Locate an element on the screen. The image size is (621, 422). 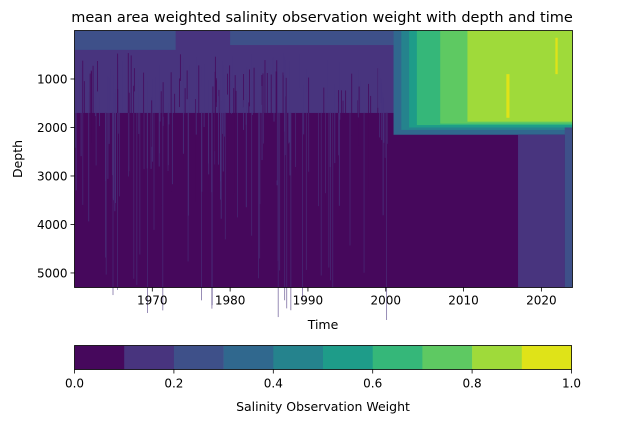
y-tick-label: 5000 is located at coordinates (52, 273).